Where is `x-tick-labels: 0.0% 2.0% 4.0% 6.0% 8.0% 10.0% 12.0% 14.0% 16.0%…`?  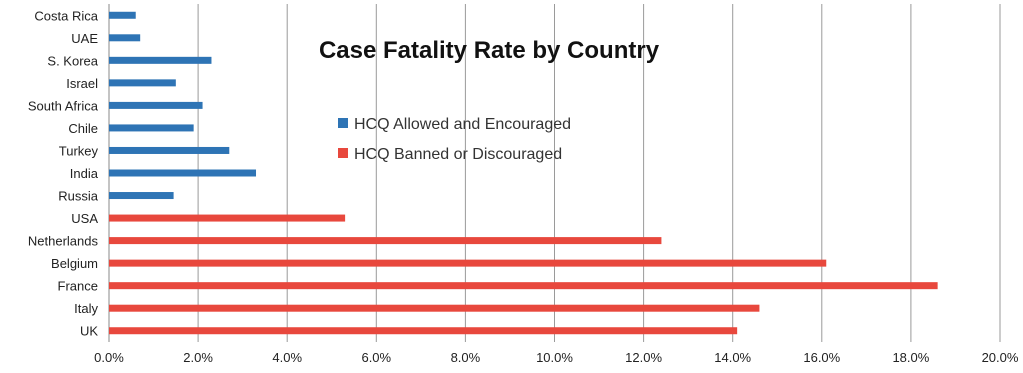
x-tick-labels: 0.0% 2.0% 4.0% 6.0% 8.0% 10.0% 12.0% 14.0% 16.0%… is located at coordinates (556, 357).